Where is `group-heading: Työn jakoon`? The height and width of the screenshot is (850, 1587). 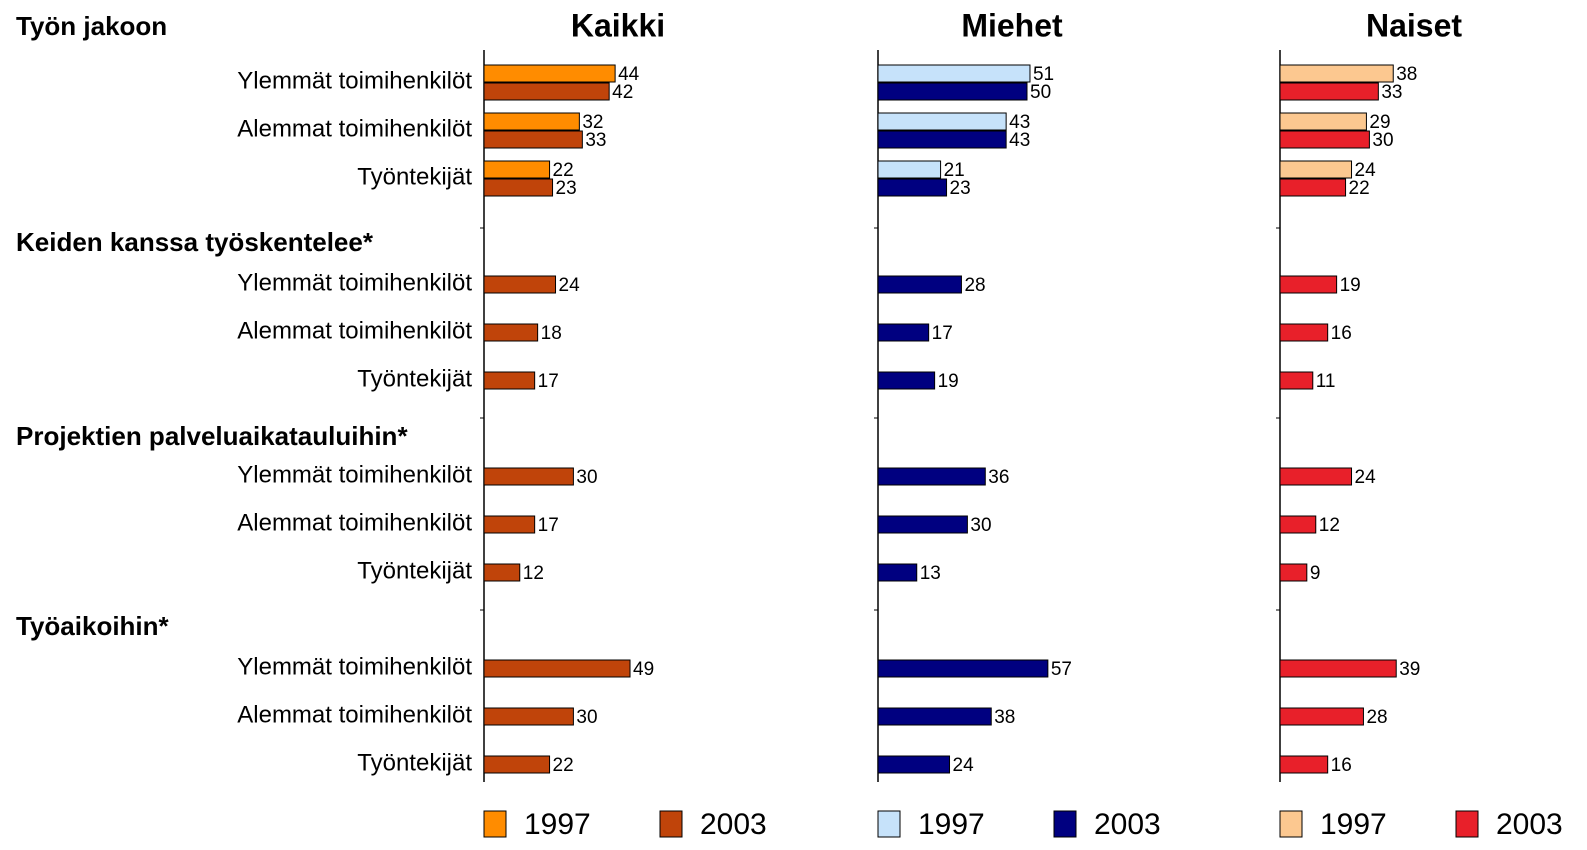
group-heading: Työn jakoon is located at coordinates (91, 26).